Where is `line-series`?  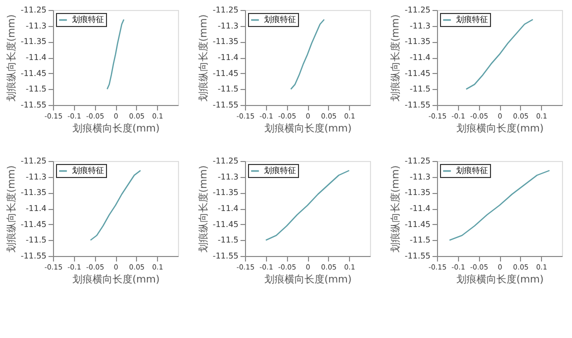
line-series is located at coordinates (115, 54).